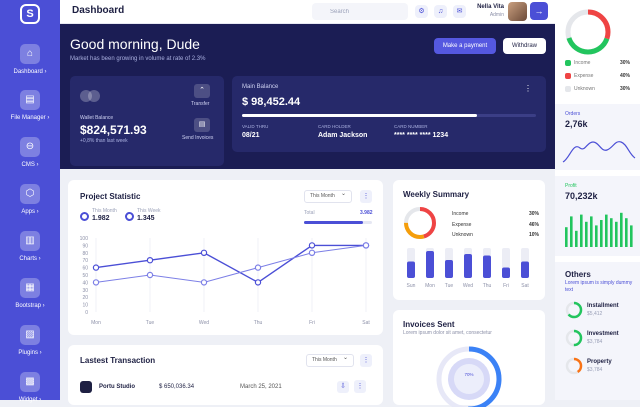  What do you see at coordinates (312, 323) in the screenshot?
I see `x-tick-label: Fri` at bounding box center [312, 323].